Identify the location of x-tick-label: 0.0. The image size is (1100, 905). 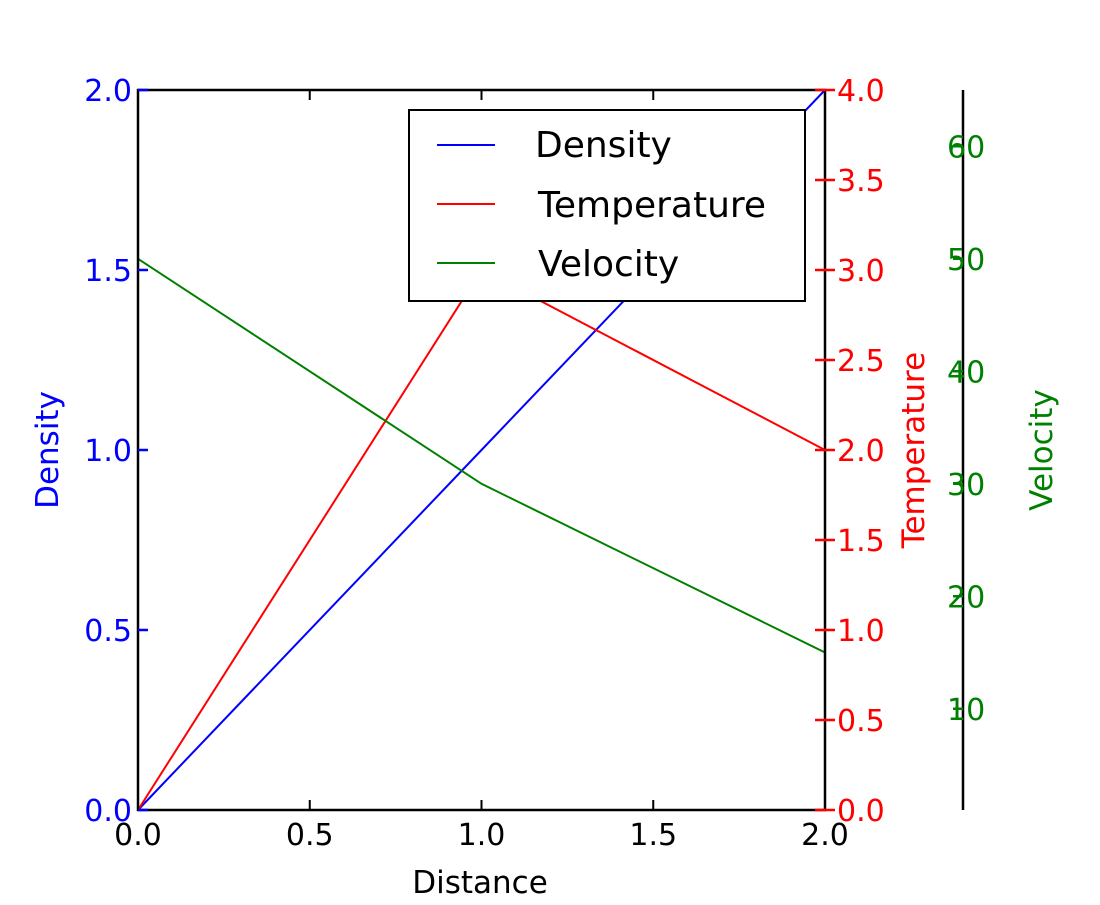
(138, 835).